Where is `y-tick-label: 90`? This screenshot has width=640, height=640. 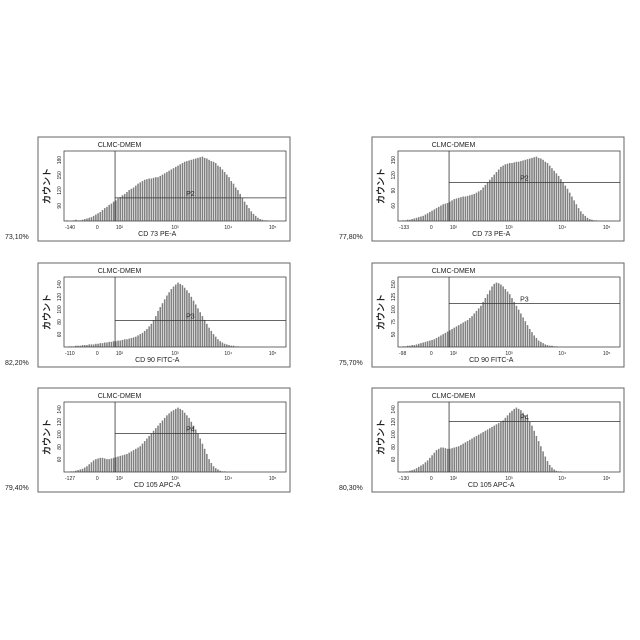 y-tick-label: 90 is located at coordinates (60, 206).